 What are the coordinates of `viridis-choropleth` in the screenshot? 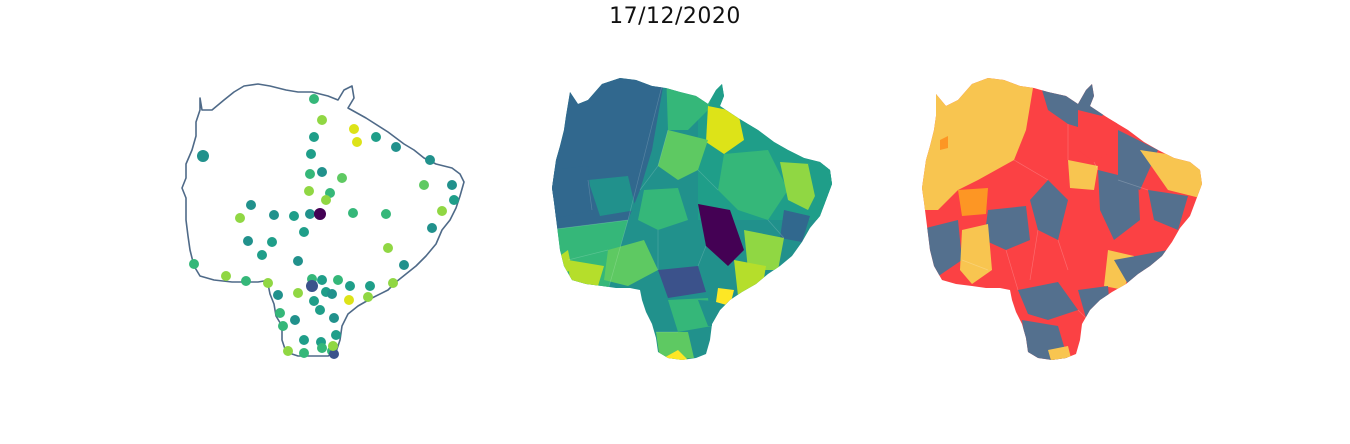 It's located at (692, 219).